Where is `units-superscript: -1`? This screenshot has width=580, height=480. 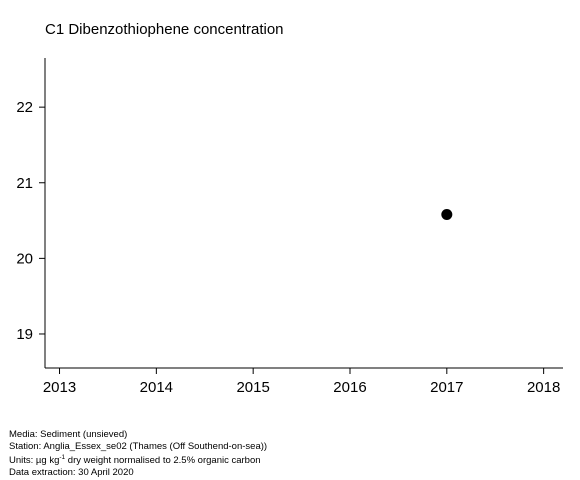
units-superscript: -1 is located at coordinates (62, 458).